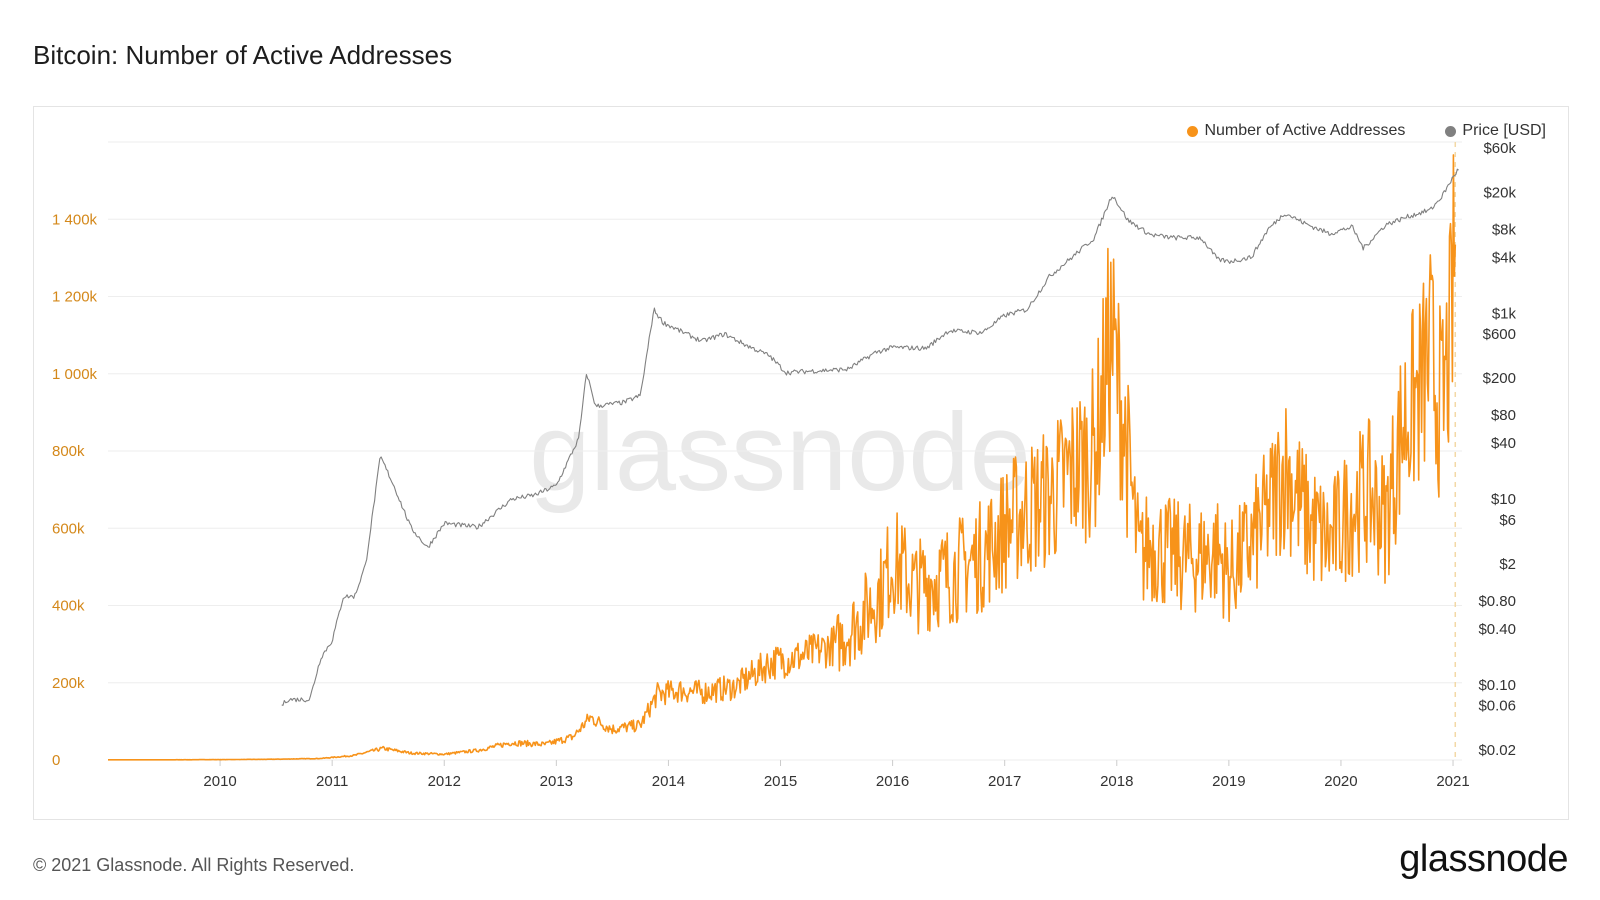 The image size is (1600, 900). What do you see at coordinates (1504, 257) in the screenshot?
I see `y-right-tick-label: $4k` at bounding box center [1504, 257].